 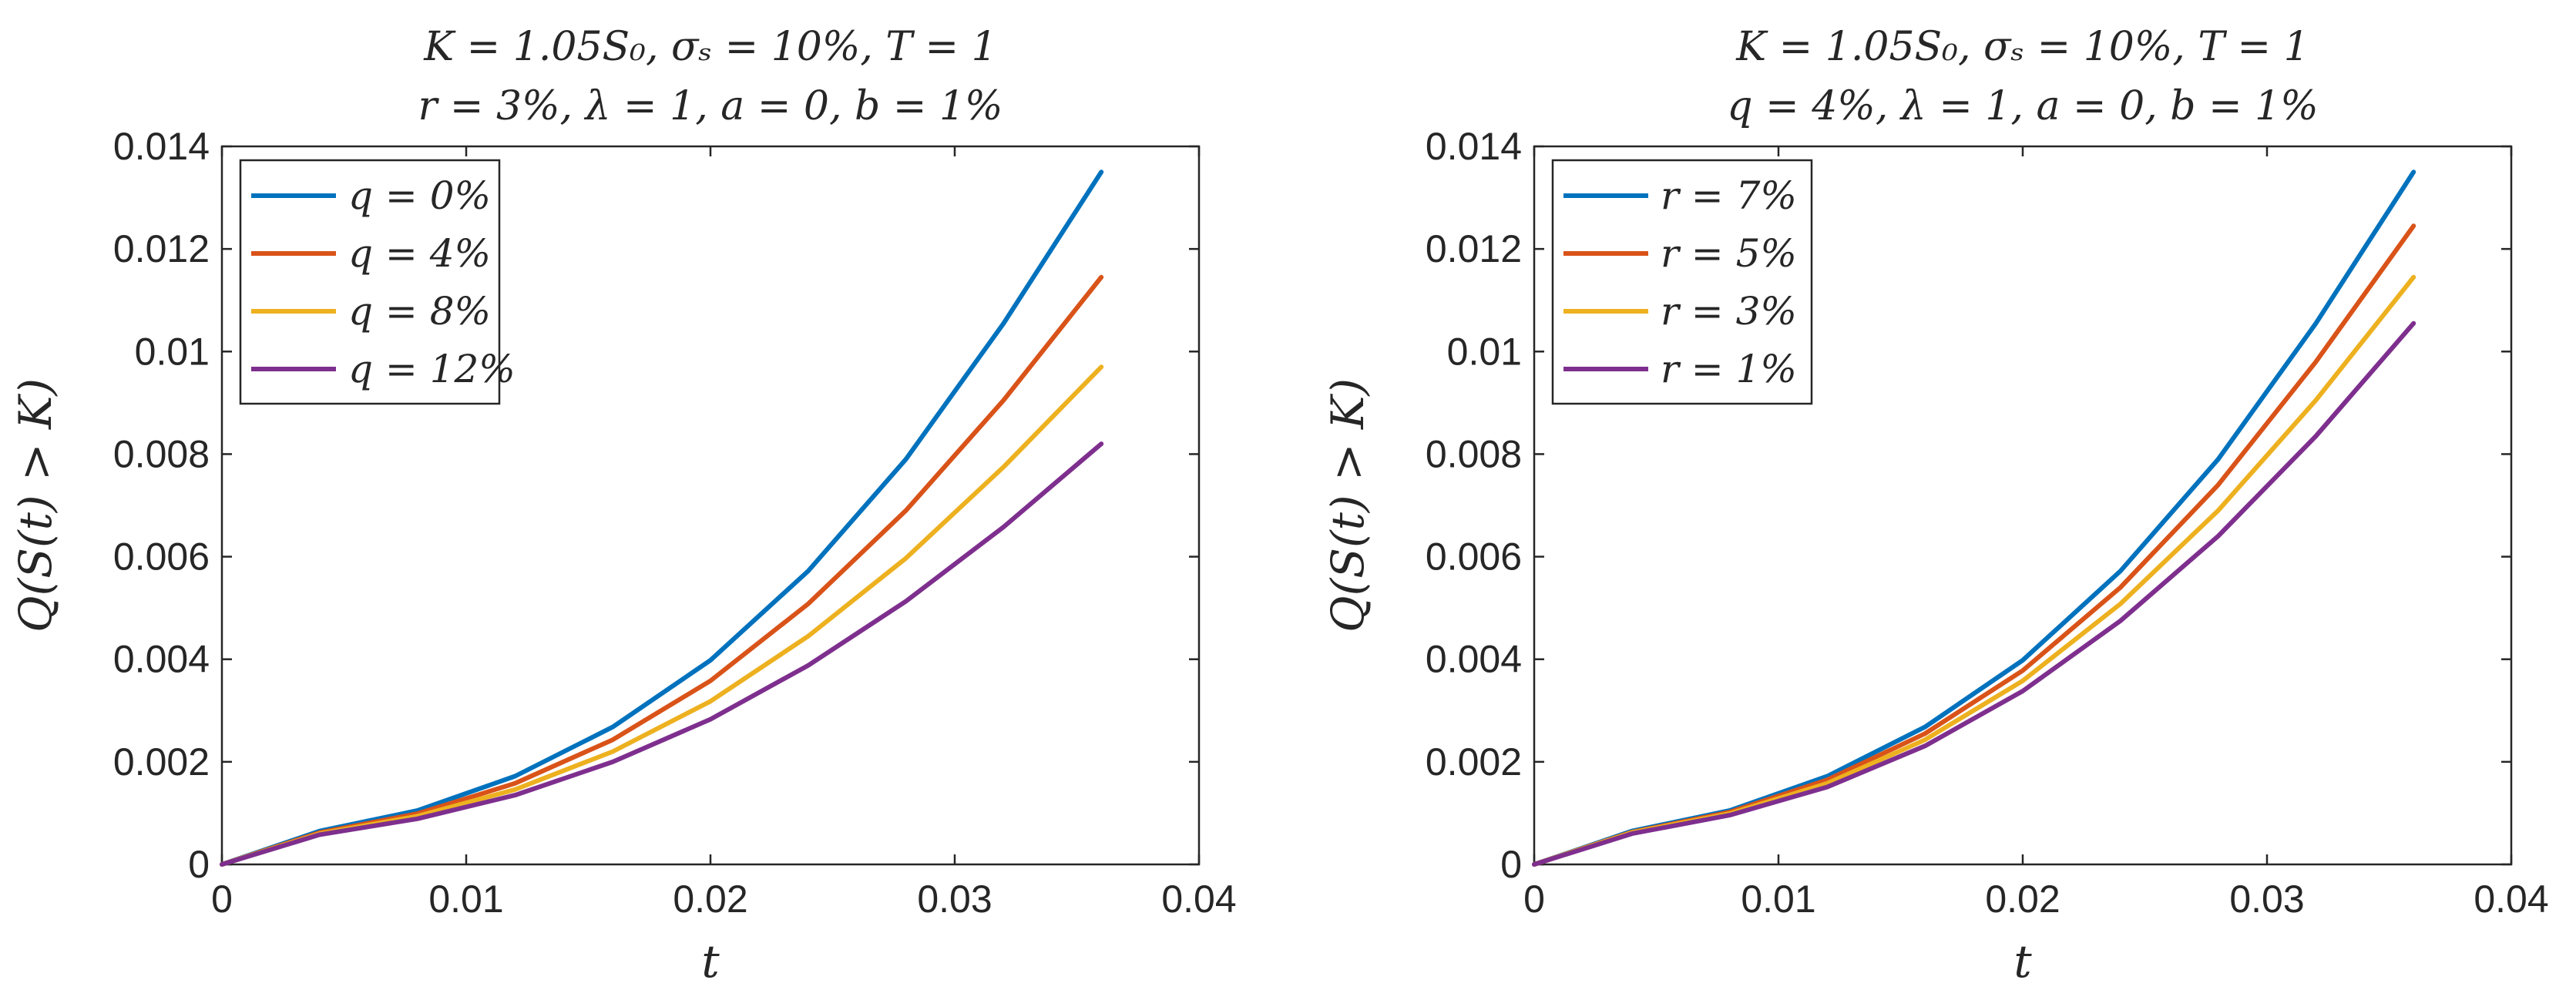 I want to click on legend-entry-1: q = 0%, so click(x=419, y=196).